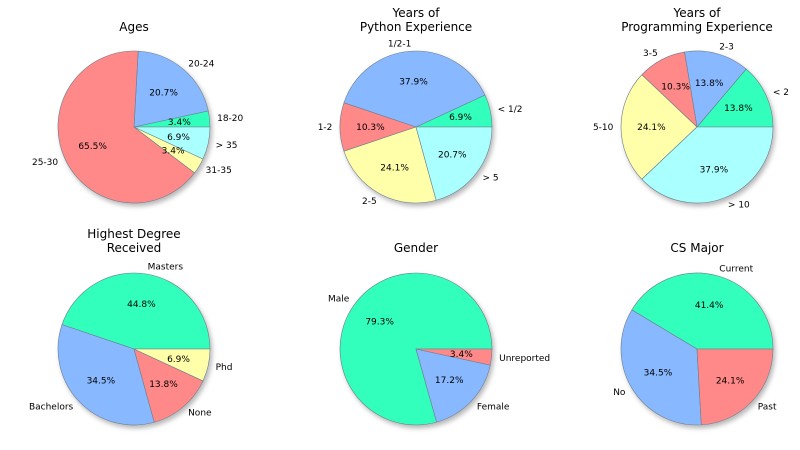 The height and width of the screenshot is (450, 800). I want to click on chart-title: Programming Experience, so click(697, 27).